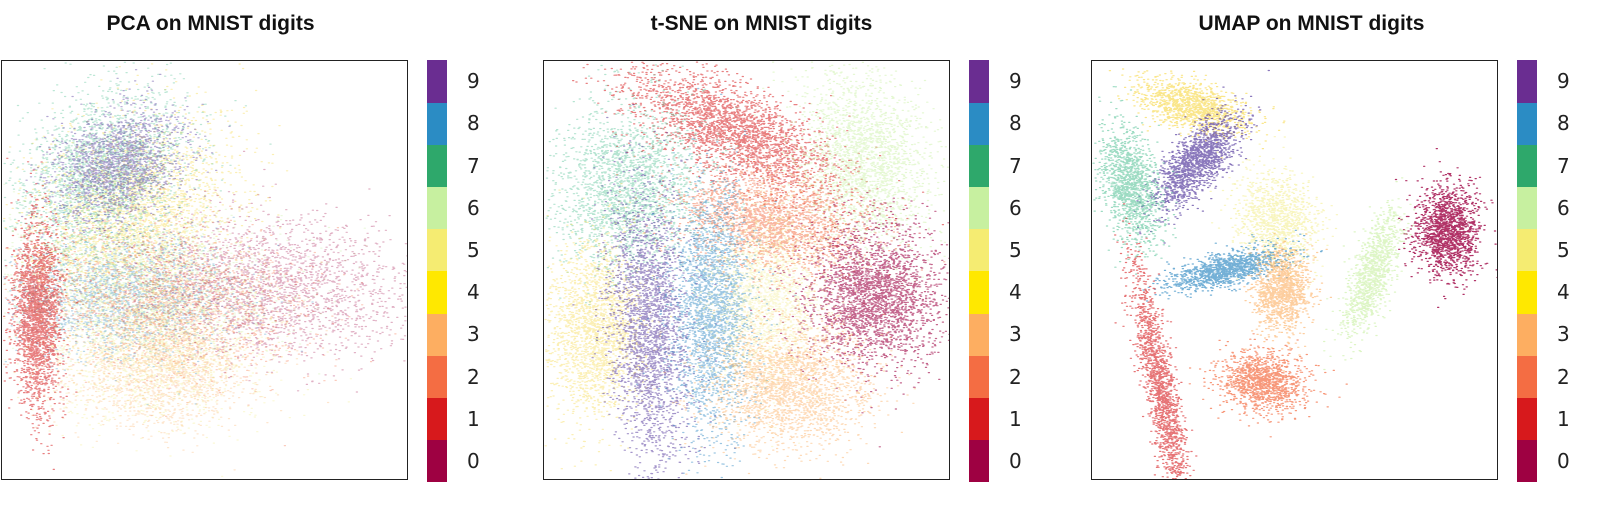  I want to click on chart-title: t-SNE on MNIST digits, so click(761, 23).